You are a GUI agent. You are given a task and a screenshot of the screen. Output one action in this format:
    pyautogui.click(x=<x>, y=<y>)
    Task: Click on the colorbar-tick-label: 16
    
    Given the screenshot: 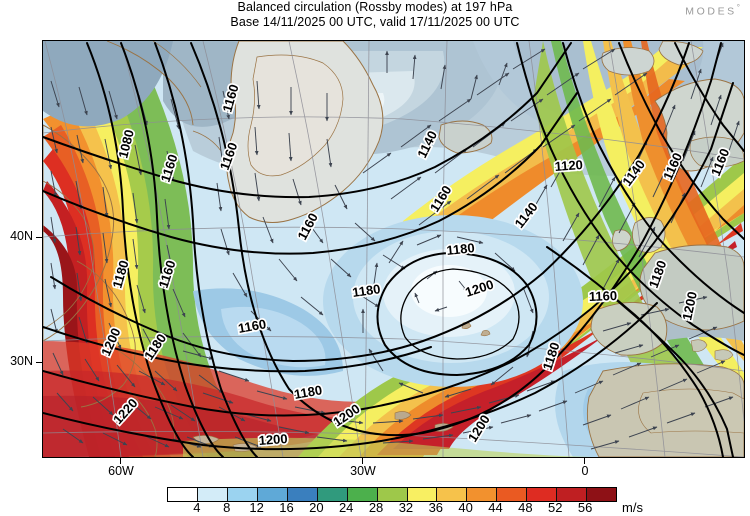 What is the action you would take?
    pyautogui.click(x=286, y=507)
    